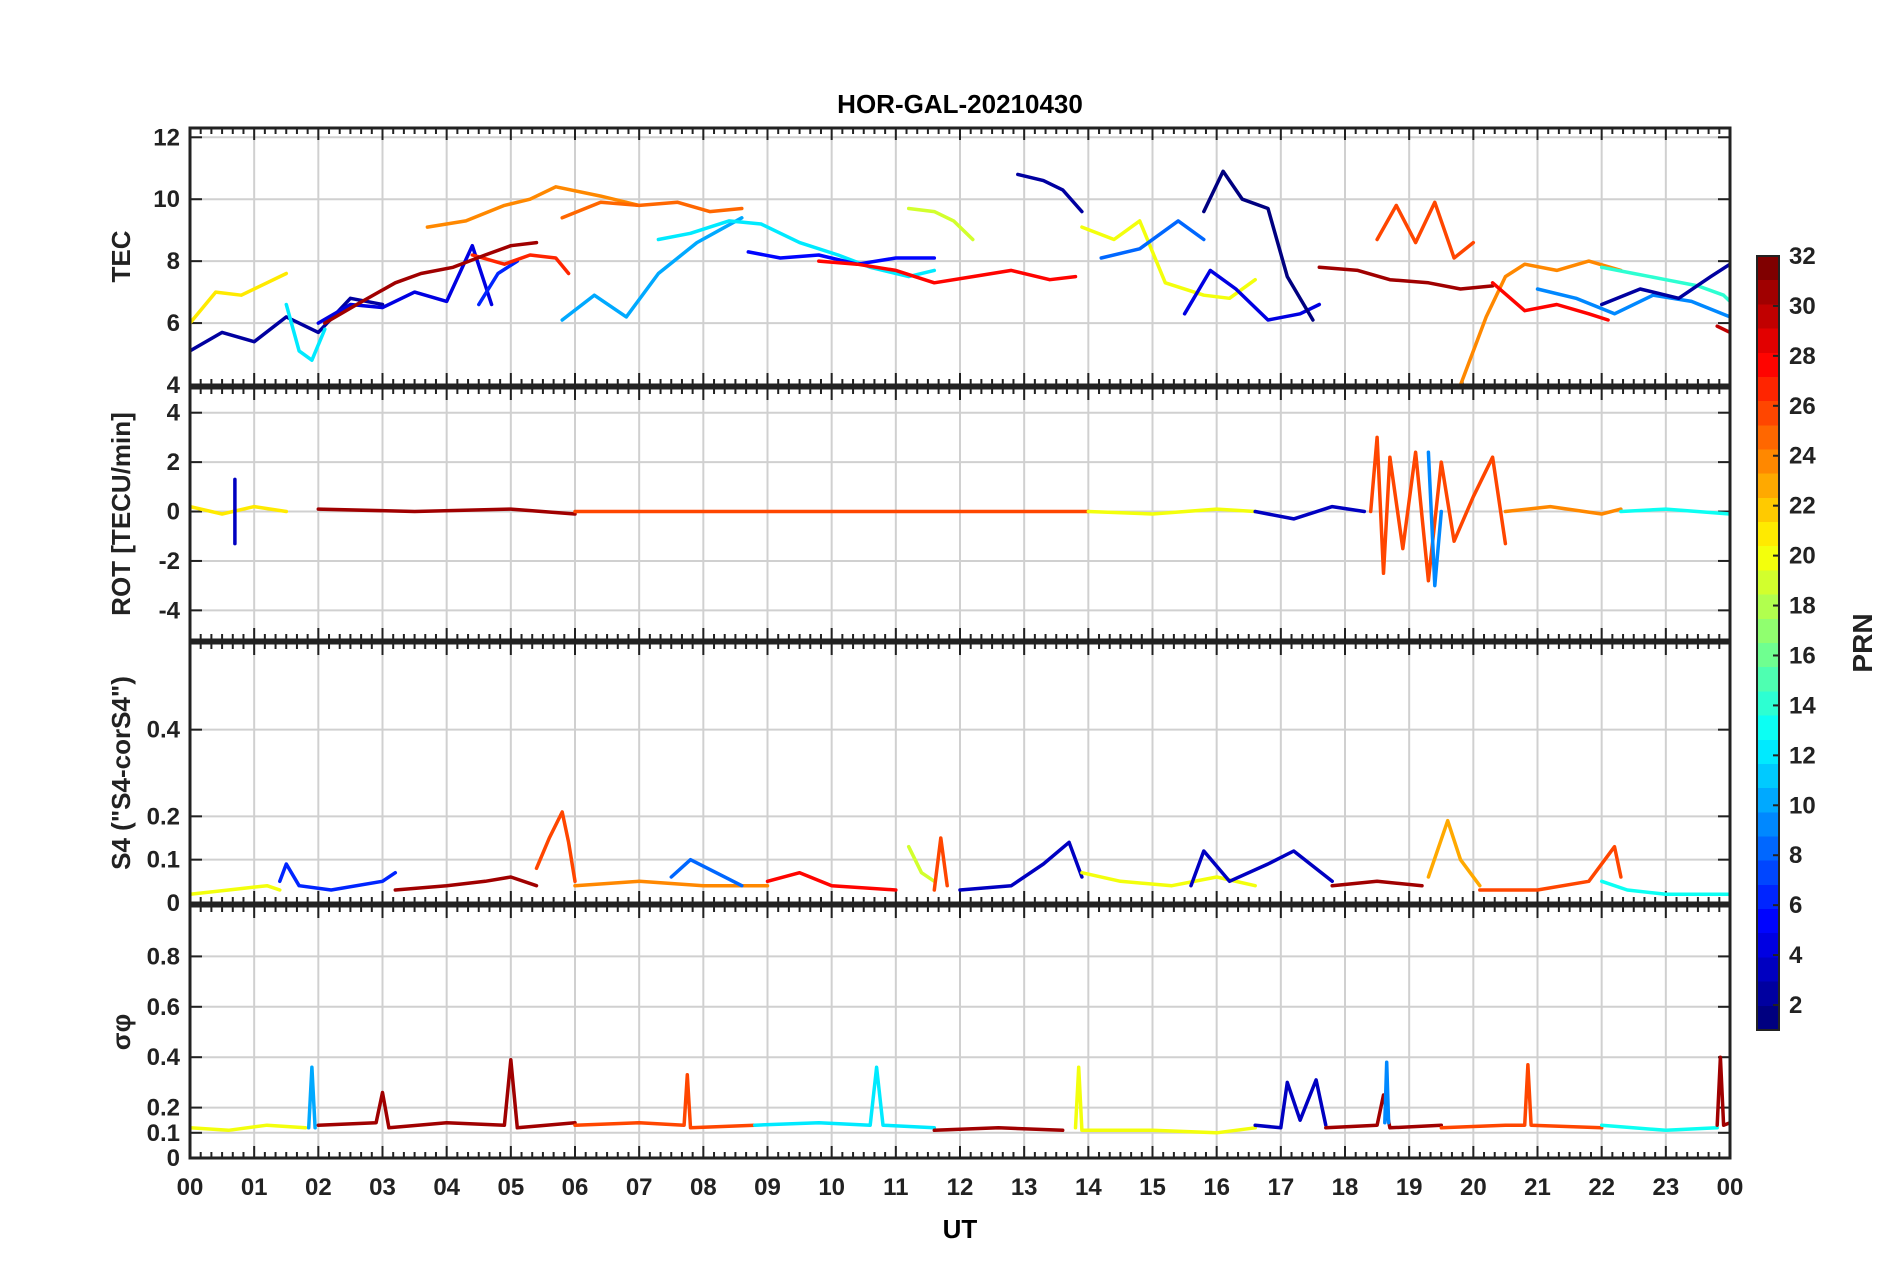 The height and width of the screenshot is (1272, 1902). What do you see at coordinates (575, 1187) in the screenshot?
I see `x-tick-label: 06` at bounding box center [575, 1187].